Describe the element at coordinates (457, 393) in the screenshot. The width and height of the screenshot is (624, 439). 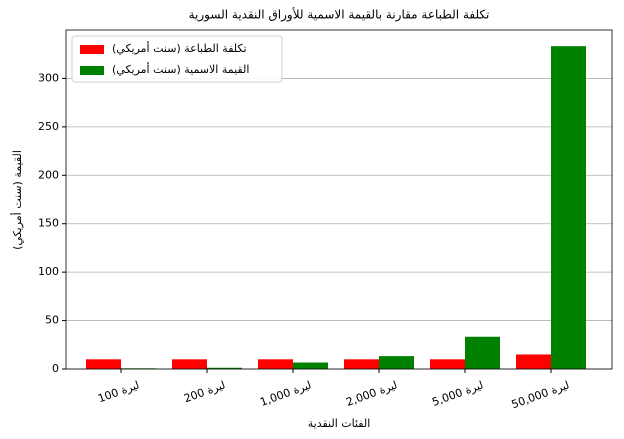
I see `x-tick-label: 5,000 ليرة` at that location.